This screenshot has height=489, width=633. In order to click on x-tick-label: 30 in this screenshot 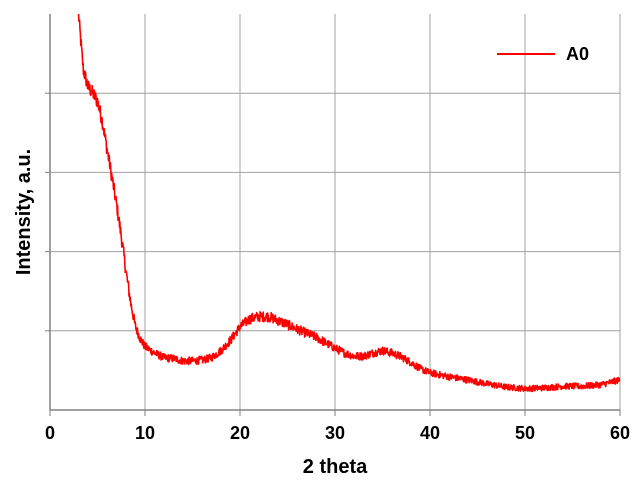, I will do `click(335, 433)`.